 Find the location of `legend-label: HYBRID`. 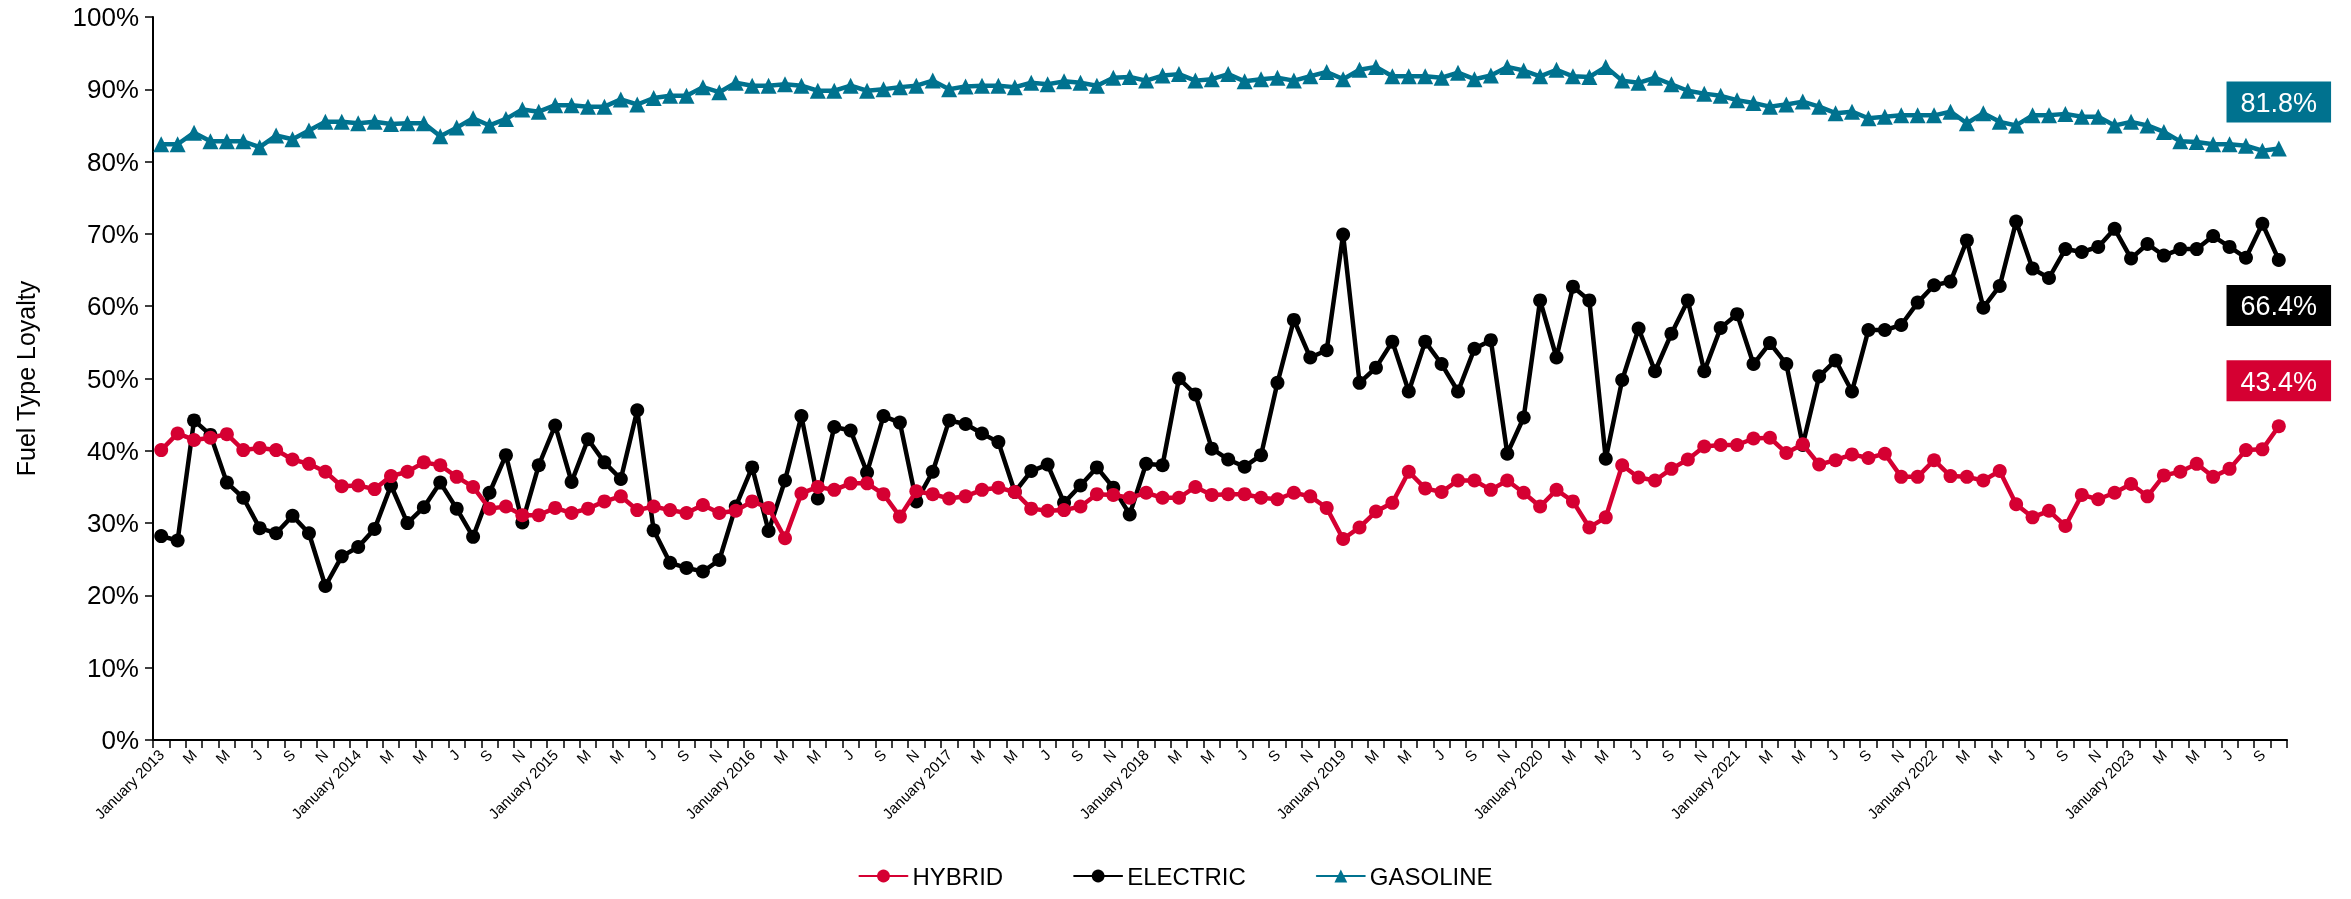

legend-label: HYBRID is located at coordinates (958, 876).